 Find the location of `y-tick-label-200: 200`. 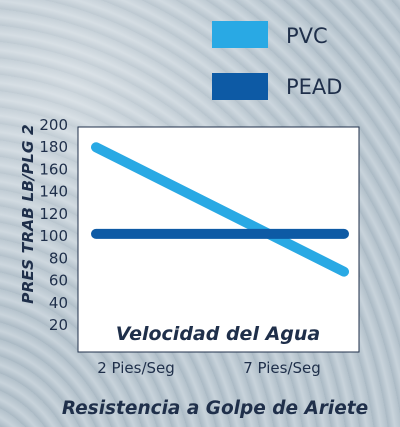

y-tick-label-200: 200 is located at coordinates (53, 125).